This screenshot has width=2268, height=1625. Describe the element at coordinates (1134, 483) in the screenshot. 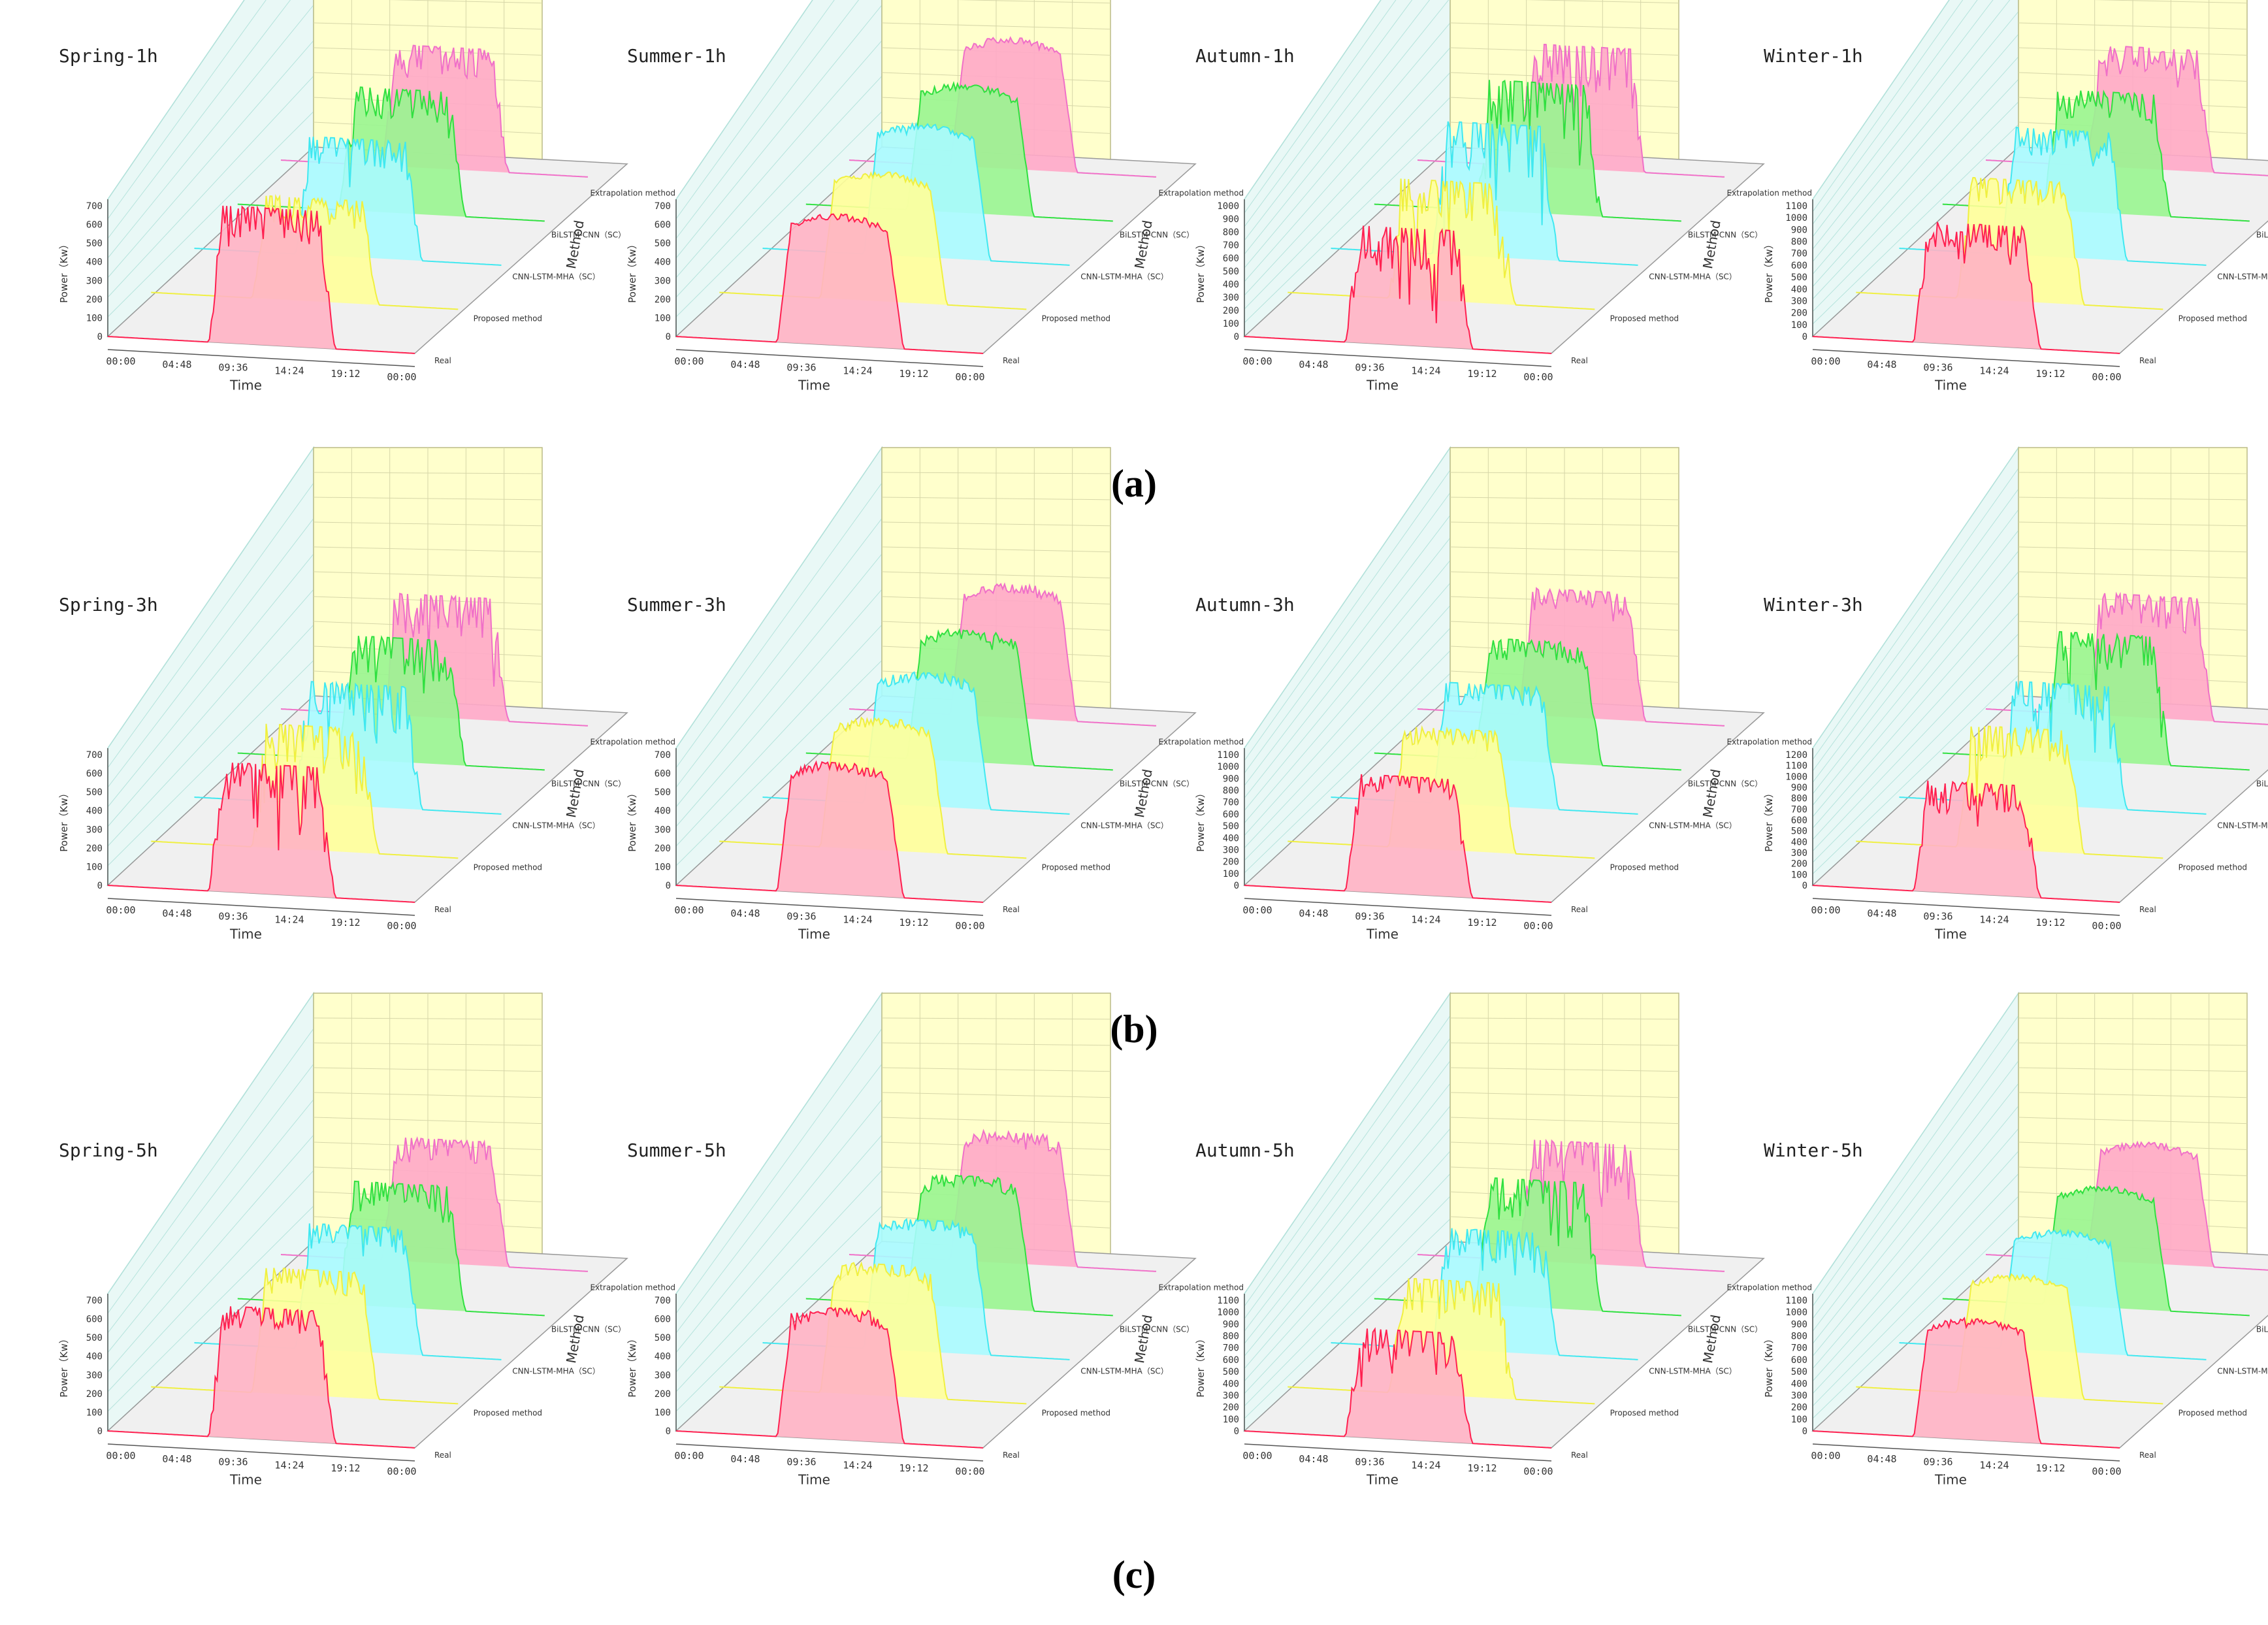

I see `row-label: (a)` at that location.